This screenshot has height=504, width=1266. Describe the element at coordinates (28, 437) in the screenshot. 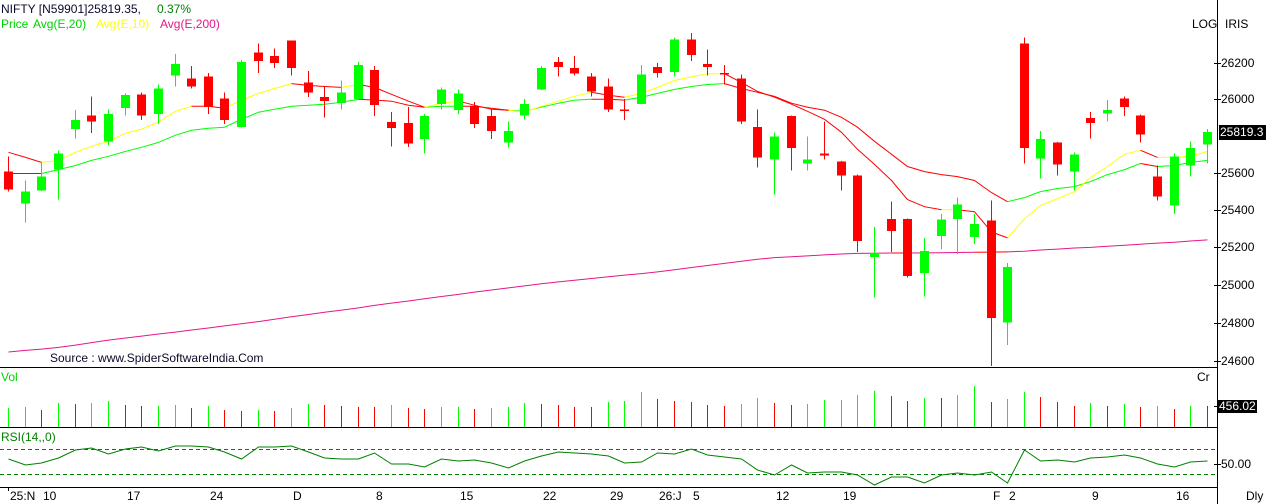

I see `rsi-pane-title: RSI(14,,0)` at that location.